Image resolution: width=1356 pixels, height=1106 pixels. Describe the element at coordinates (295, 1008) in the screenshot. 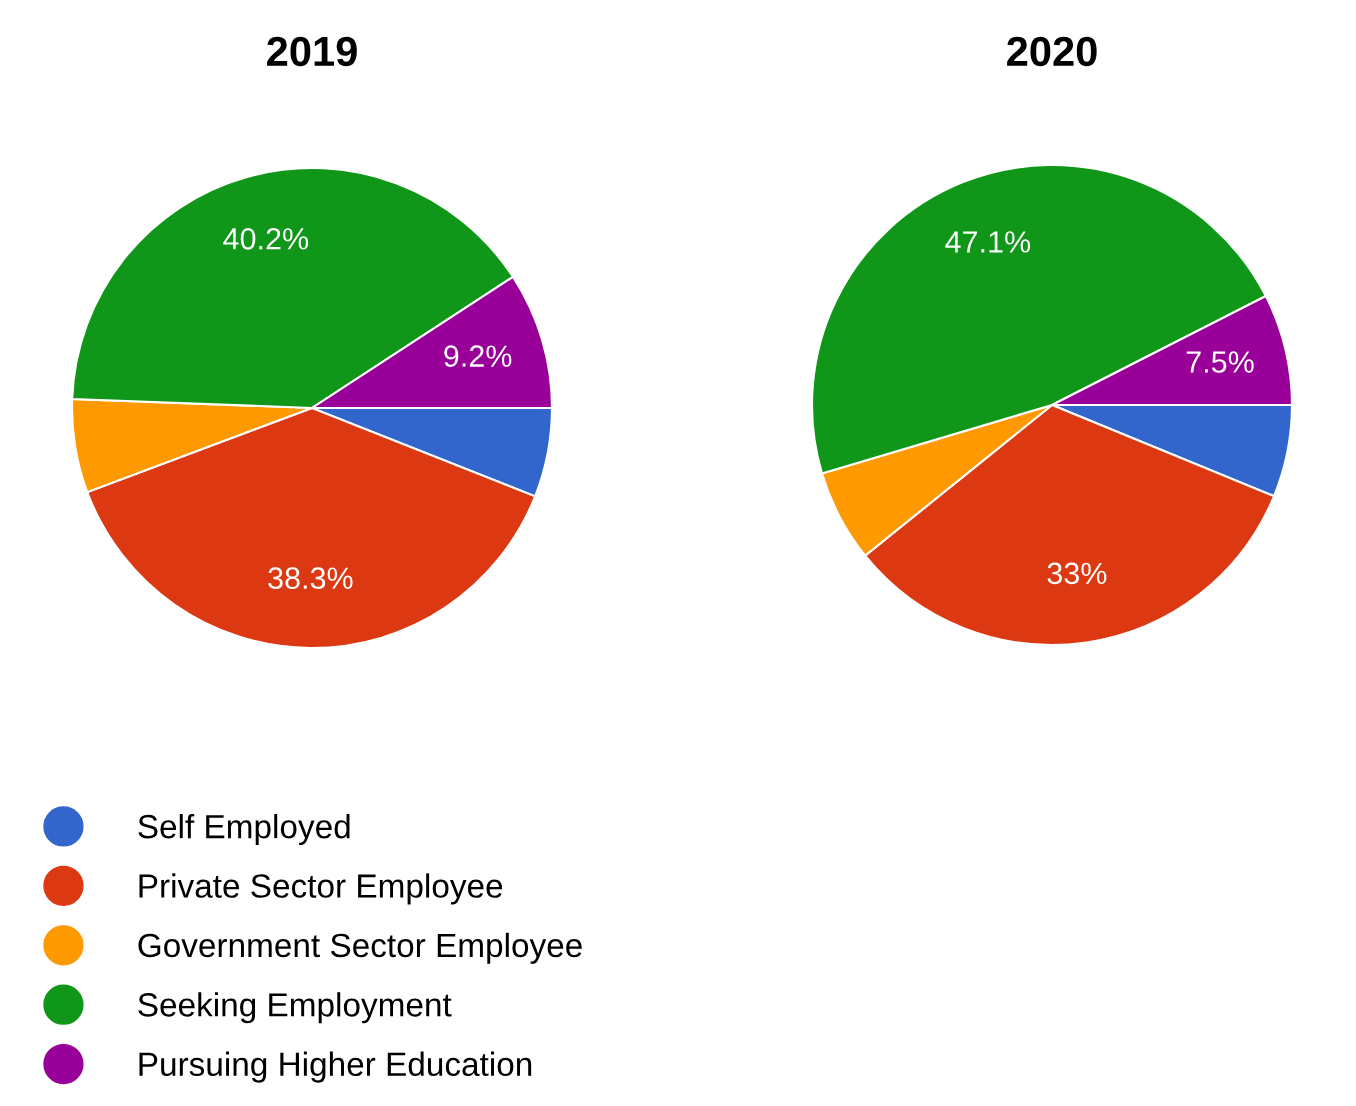

I see `legend-label: Seeking Employment` at that location.